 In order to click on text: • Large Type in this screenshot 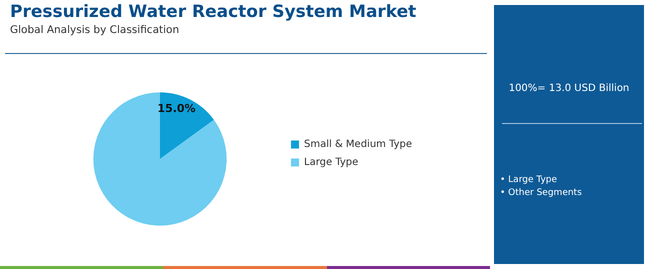, I will do `click(529, 180)`.